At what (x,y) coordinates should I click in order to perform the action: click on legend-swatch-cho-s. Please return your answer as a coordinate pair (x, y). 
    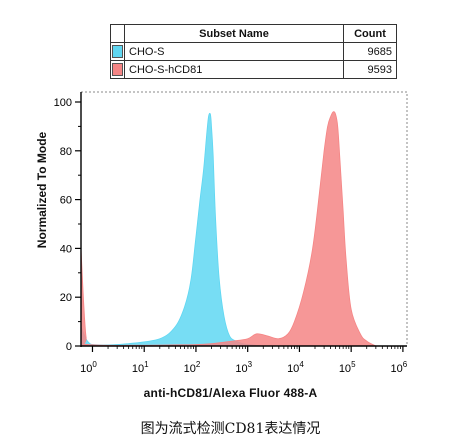
    Looking at the image, I should click on (117, 51).